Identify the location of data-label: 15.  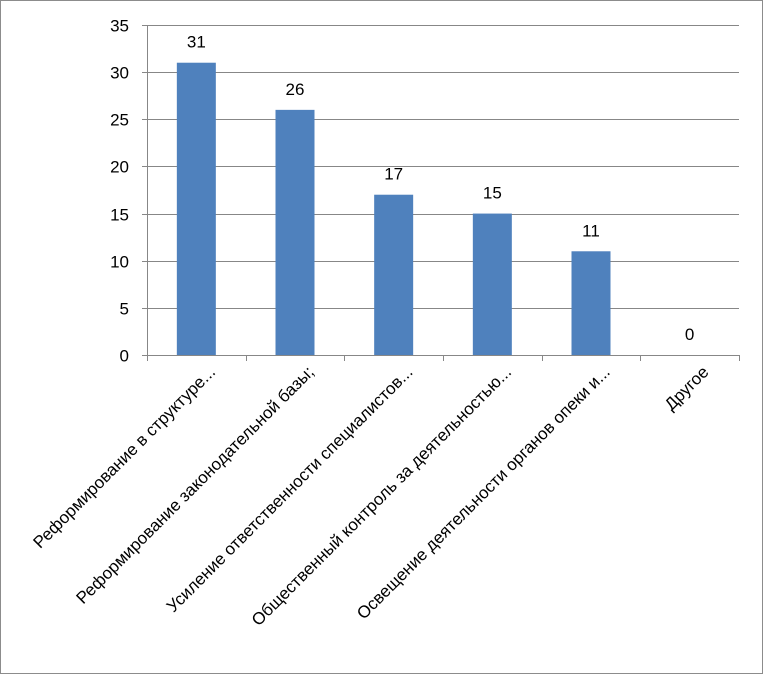
(492, 193).